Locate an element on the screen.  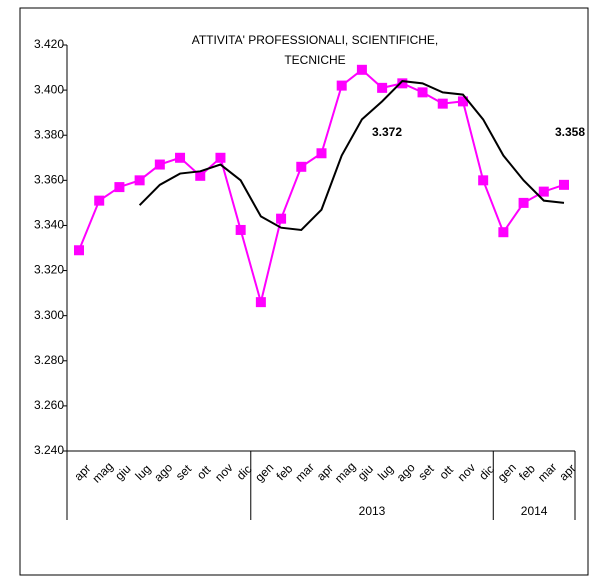
year-label: 2014 is located at coordinates (534, 511).